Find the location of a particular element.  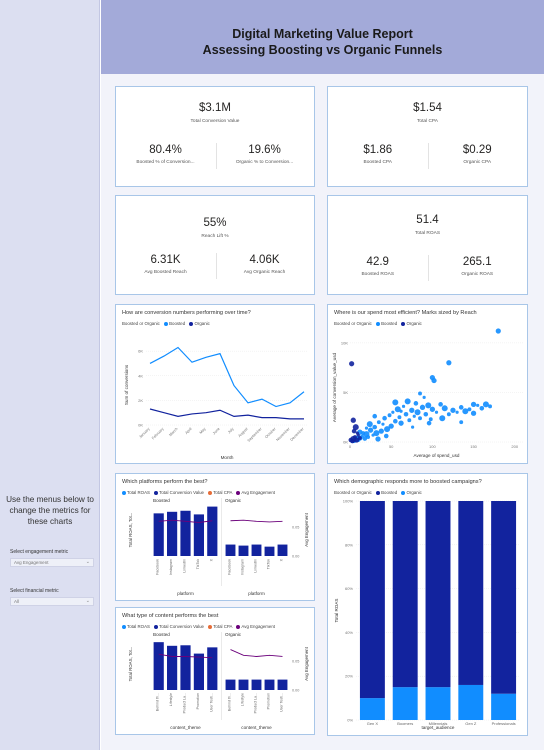

divider is located at coordinates (428, 156).